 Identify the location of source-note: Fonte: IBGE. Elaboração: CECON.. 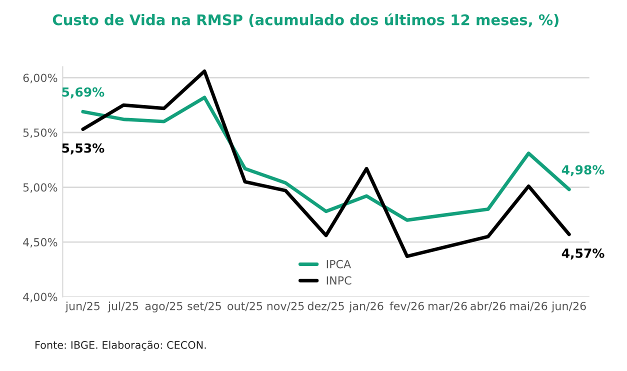
(121, 345).